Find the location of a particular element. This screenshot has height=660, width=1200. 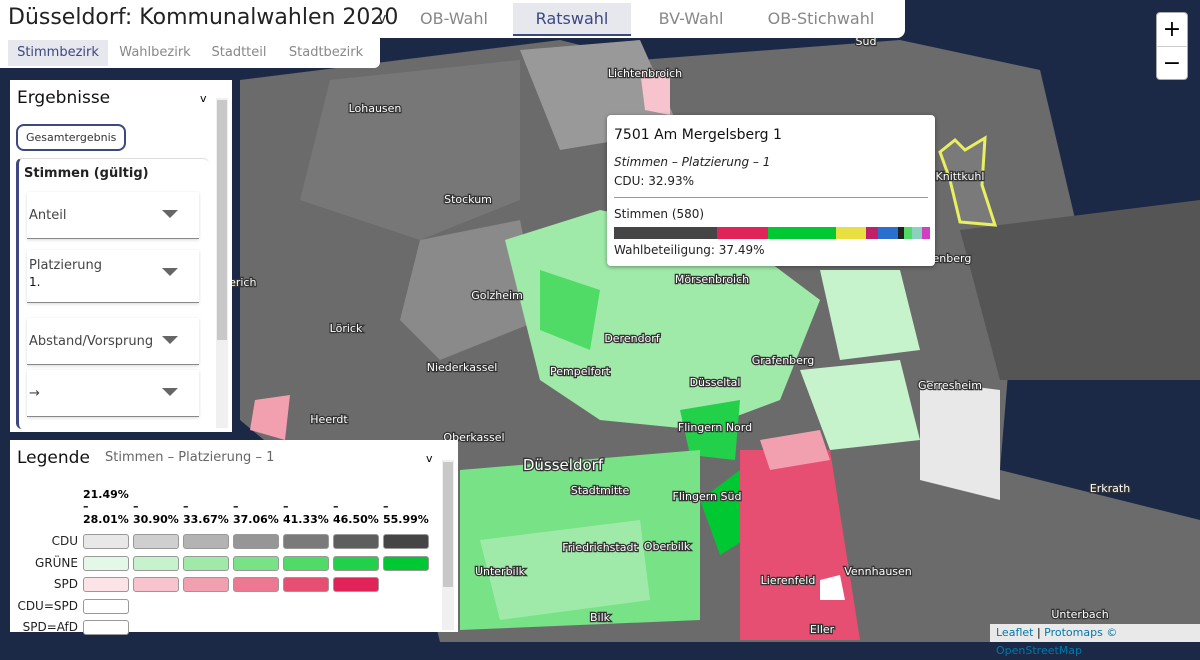

tab: Ratswahl is located at coordinates (572, 19).